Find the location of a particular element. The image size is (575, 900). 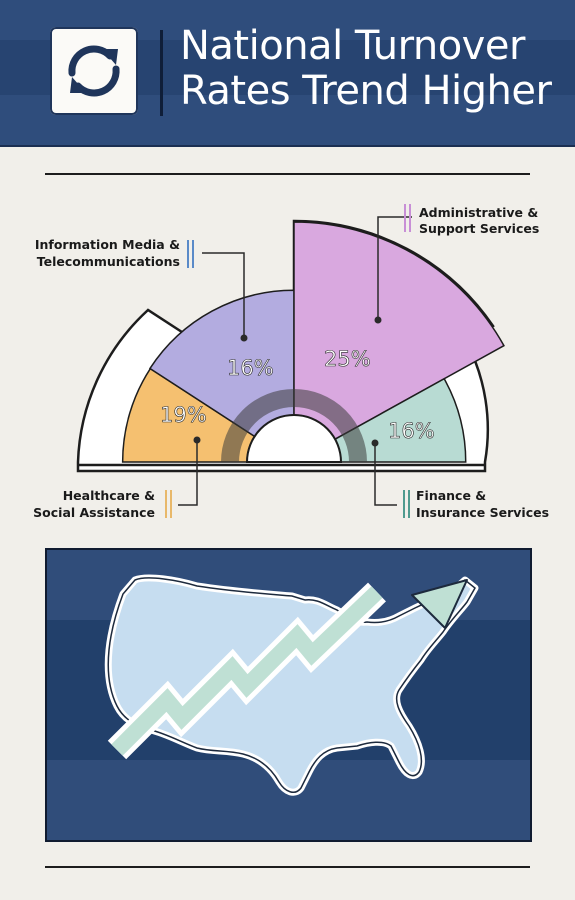

label-healthcare-1: Healthcare & is located at coordinates (109, 495).